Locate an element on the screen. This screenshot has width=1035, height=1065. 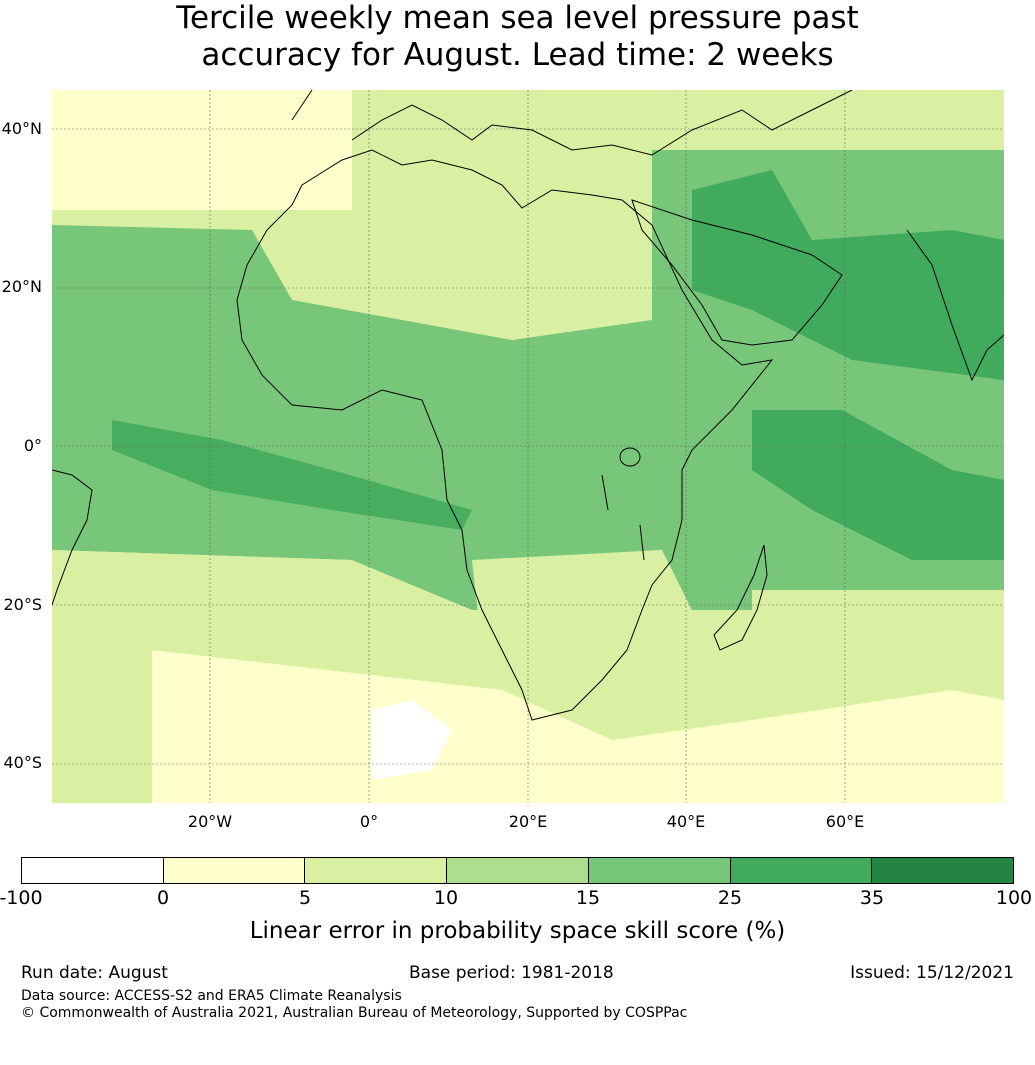
lake-malawi is located at coordinates (642, 542).